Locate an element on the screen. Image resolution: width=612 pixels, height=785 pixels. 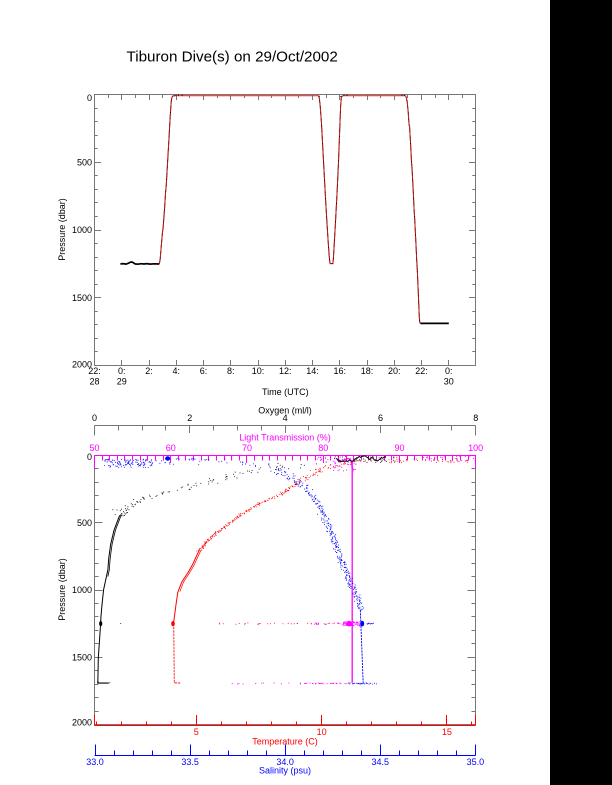
svg-text: 29 is located at coordinates (122, 382).